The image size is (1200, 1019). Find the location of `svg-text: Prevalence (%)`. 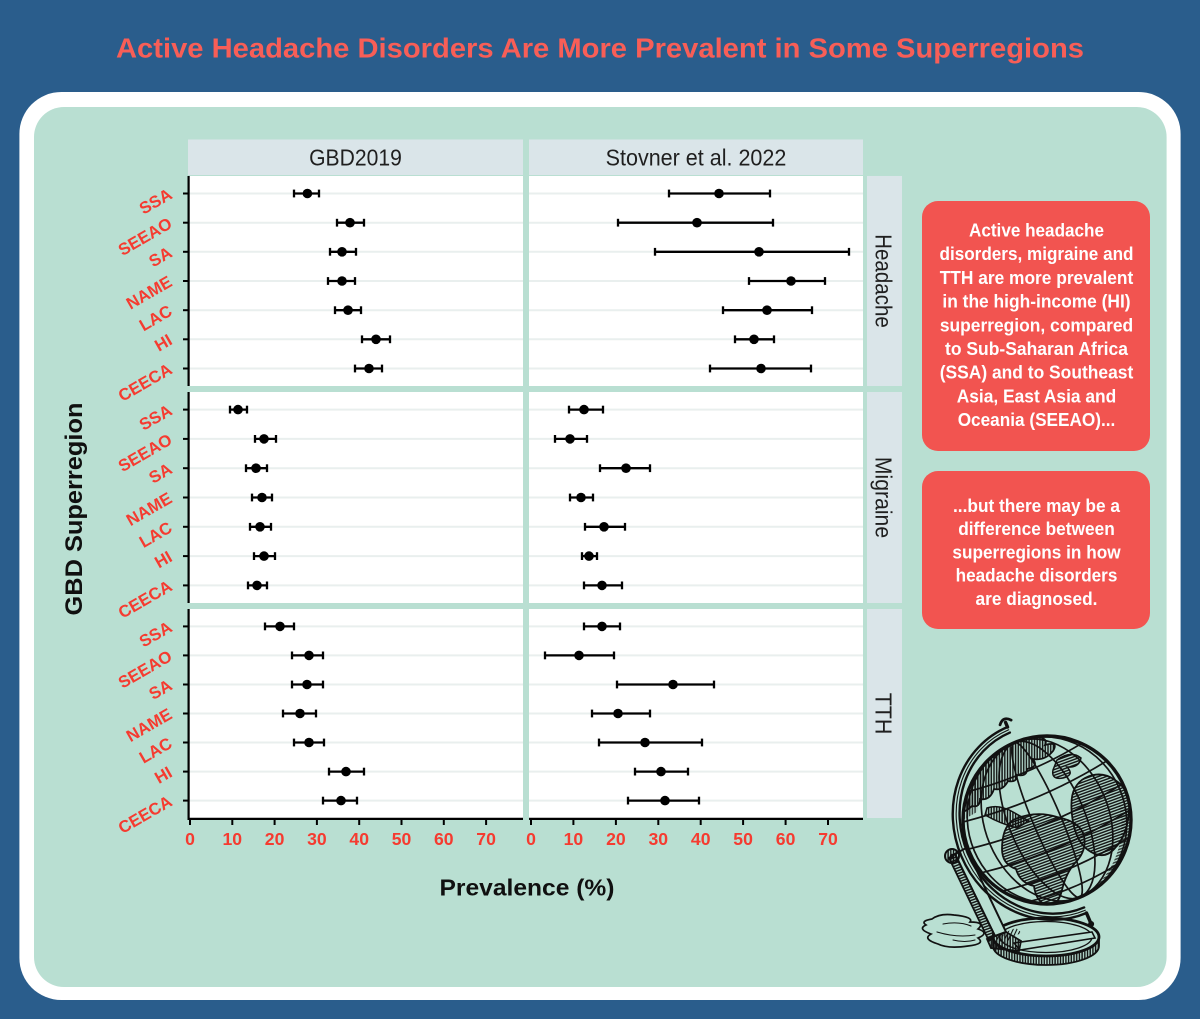

svg-text: Prevalence (%) is located at coordinates (527, 888).